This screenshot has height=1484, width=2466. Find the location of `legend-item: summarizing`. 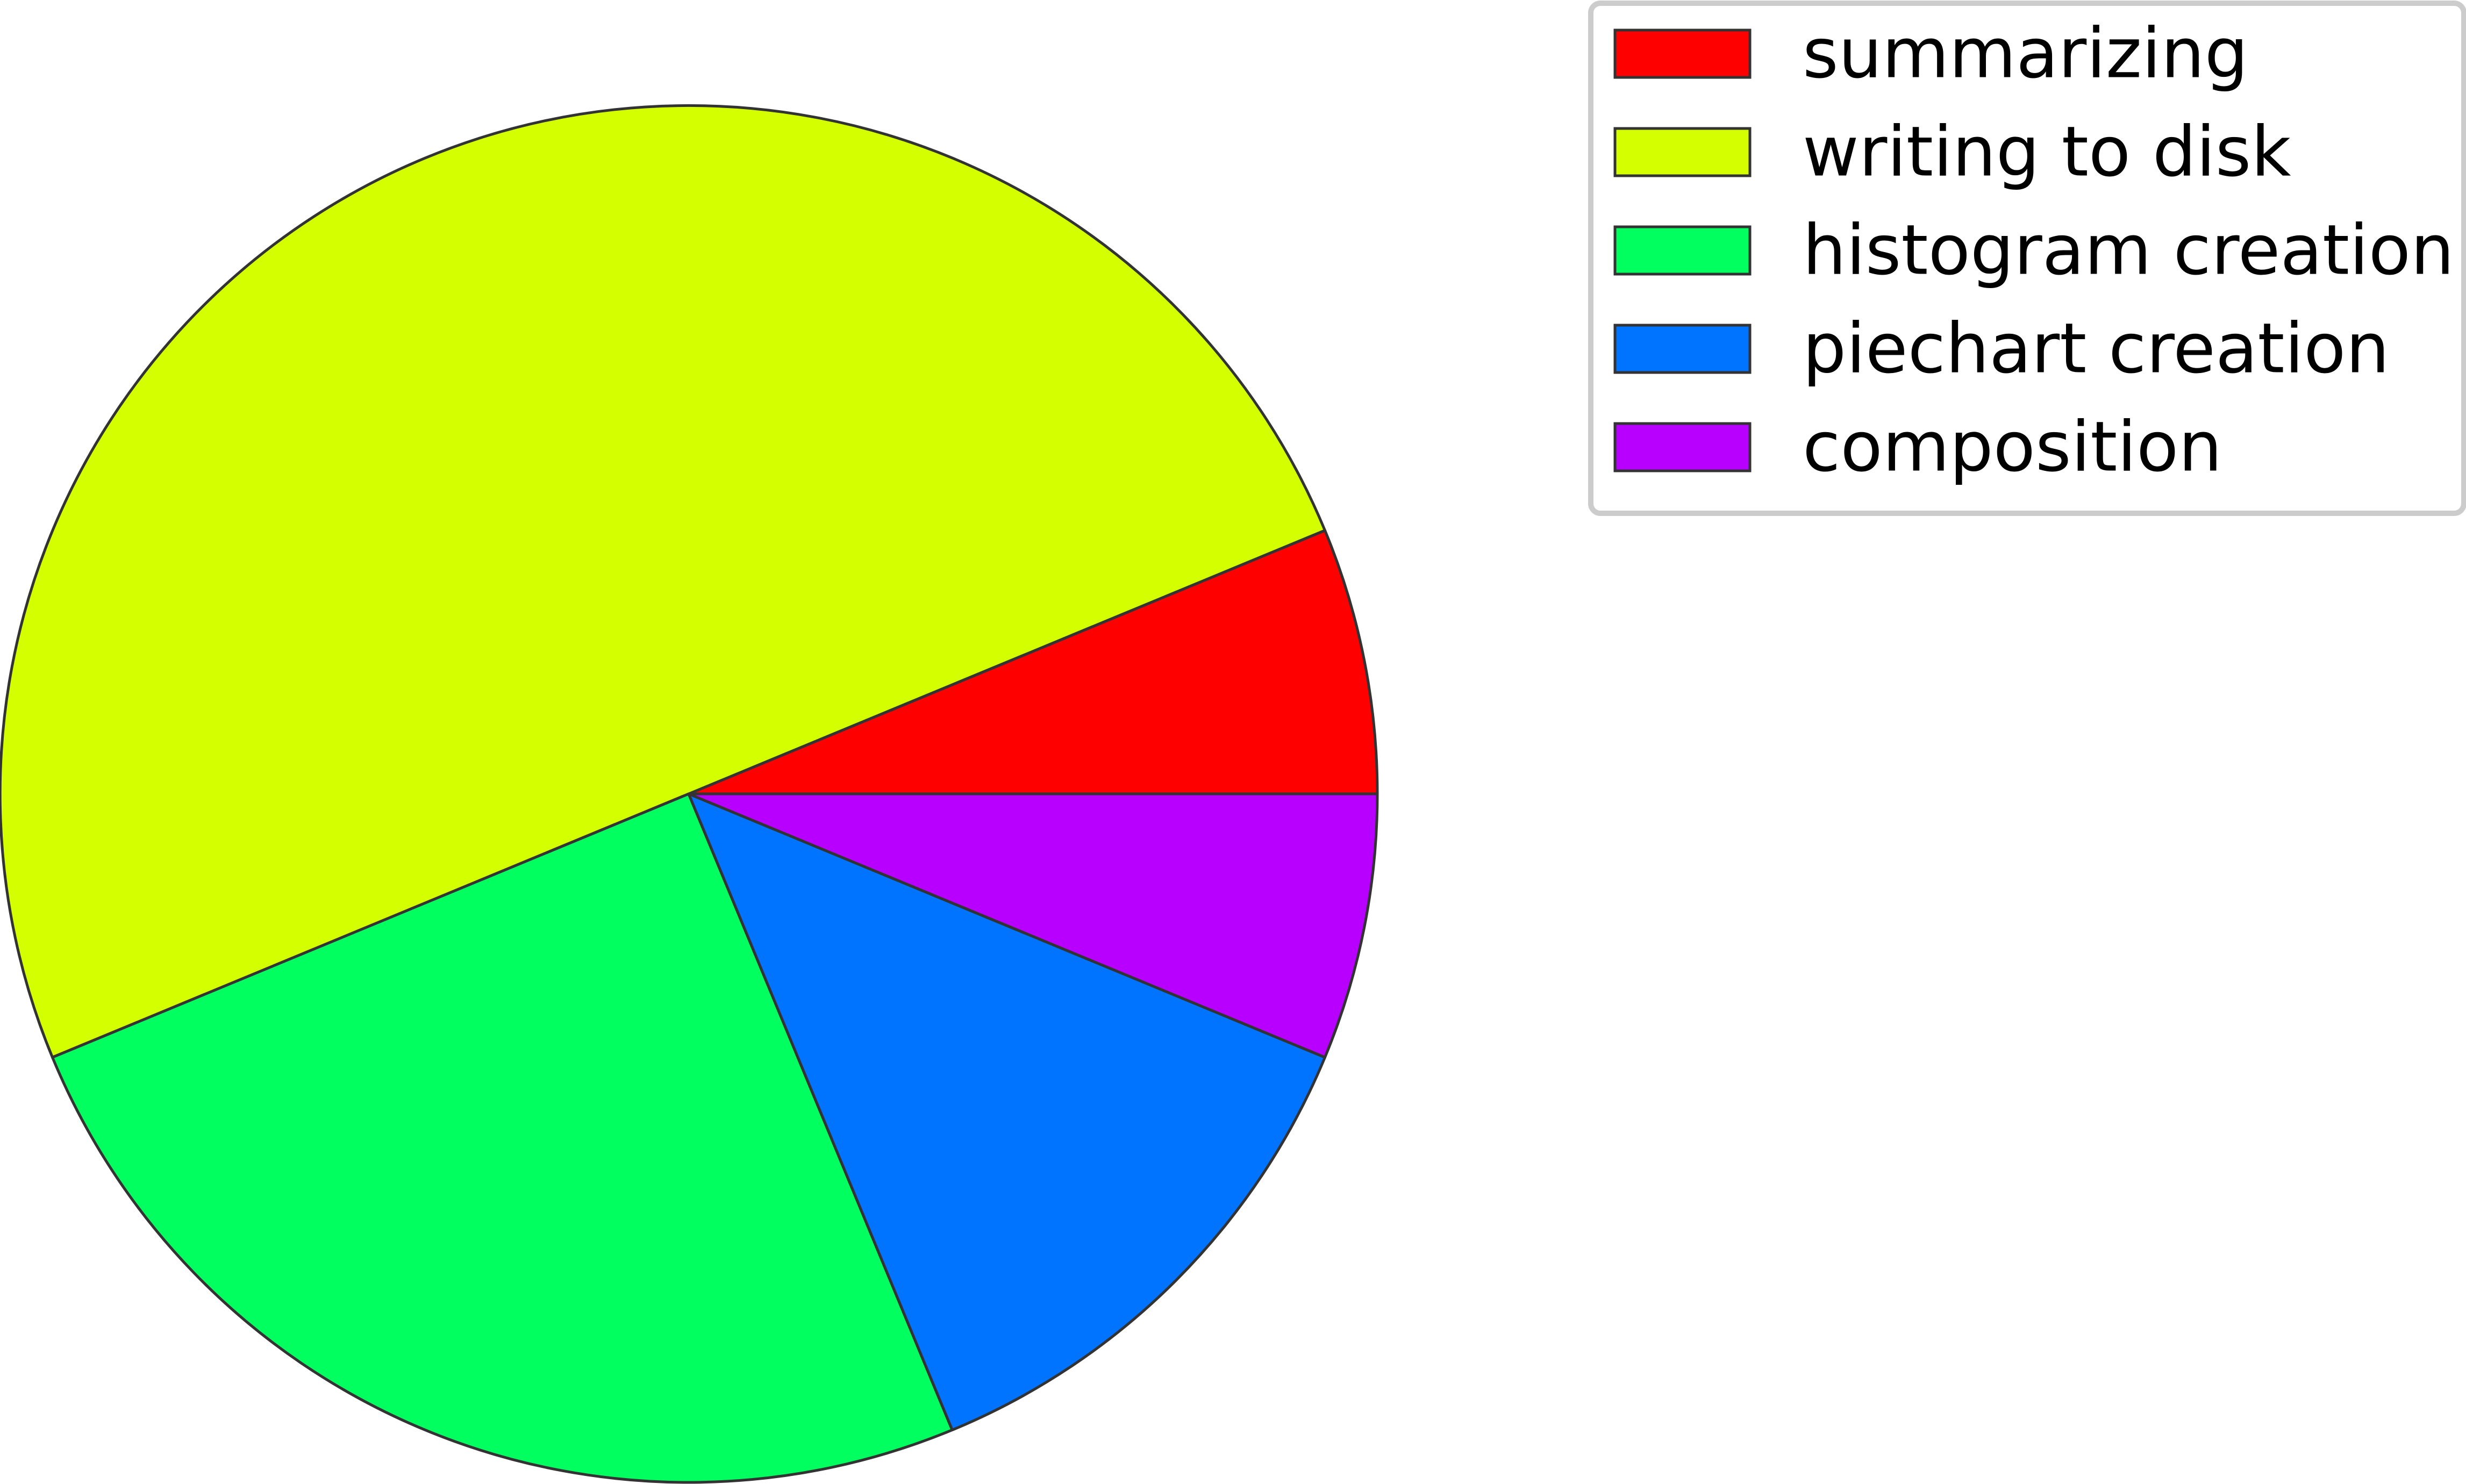

legend-item: summarizing is located at coordinates (1931, 54).